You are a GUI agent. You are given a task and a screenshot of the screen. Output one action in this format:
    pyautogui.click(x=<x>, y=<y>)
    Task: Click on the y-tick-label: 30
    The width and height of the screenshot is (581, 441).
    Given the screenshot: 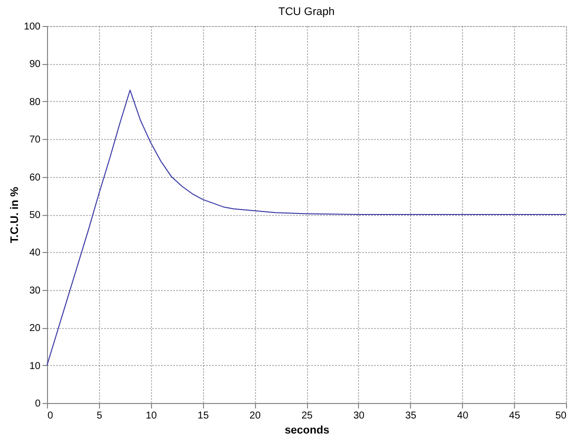 What is the action you would take?
    pyautogui.click(x=35, y=290)
    